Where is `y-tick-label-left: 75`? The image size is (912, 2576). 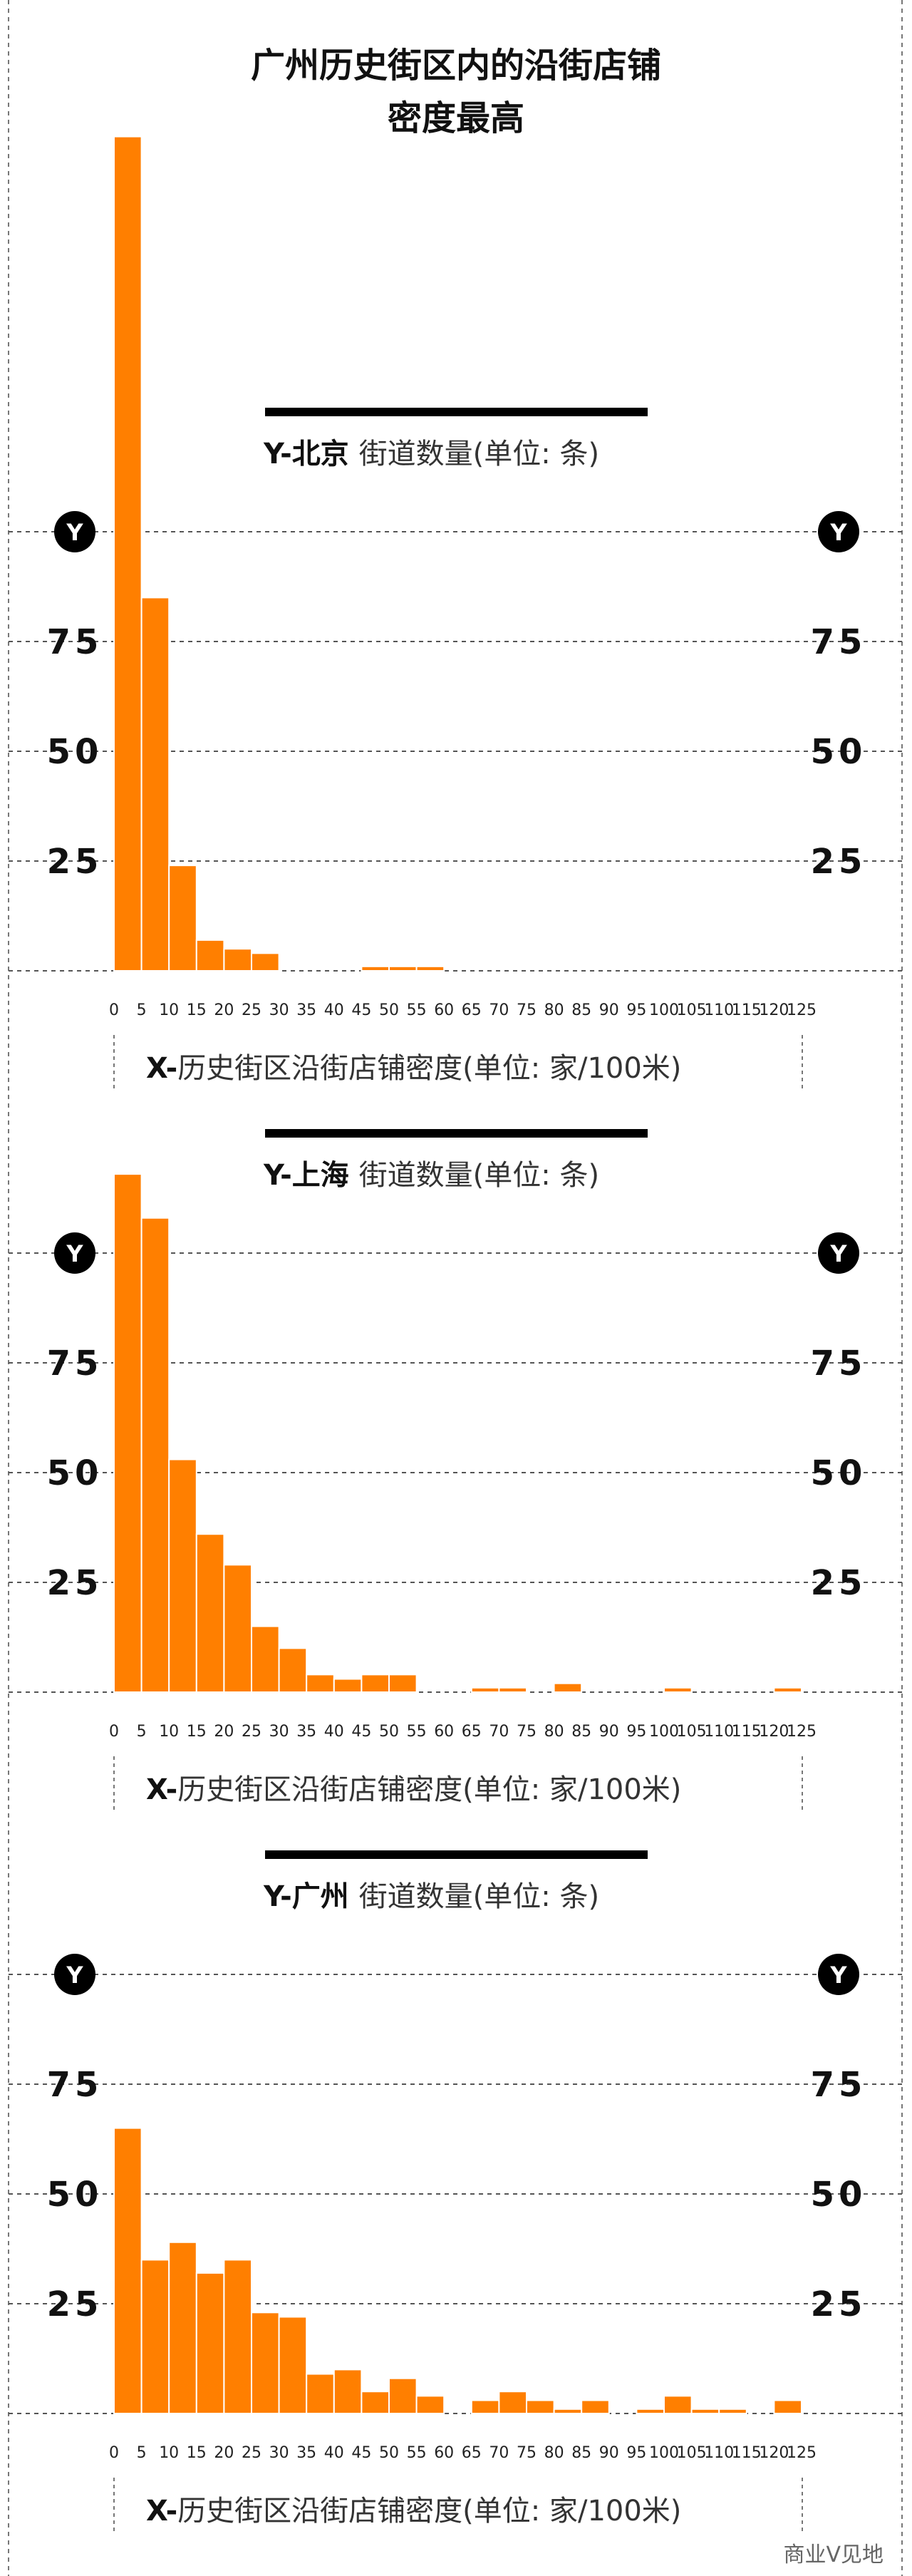 y-tick-label-left: 75 is located at coordinates (75, 642).